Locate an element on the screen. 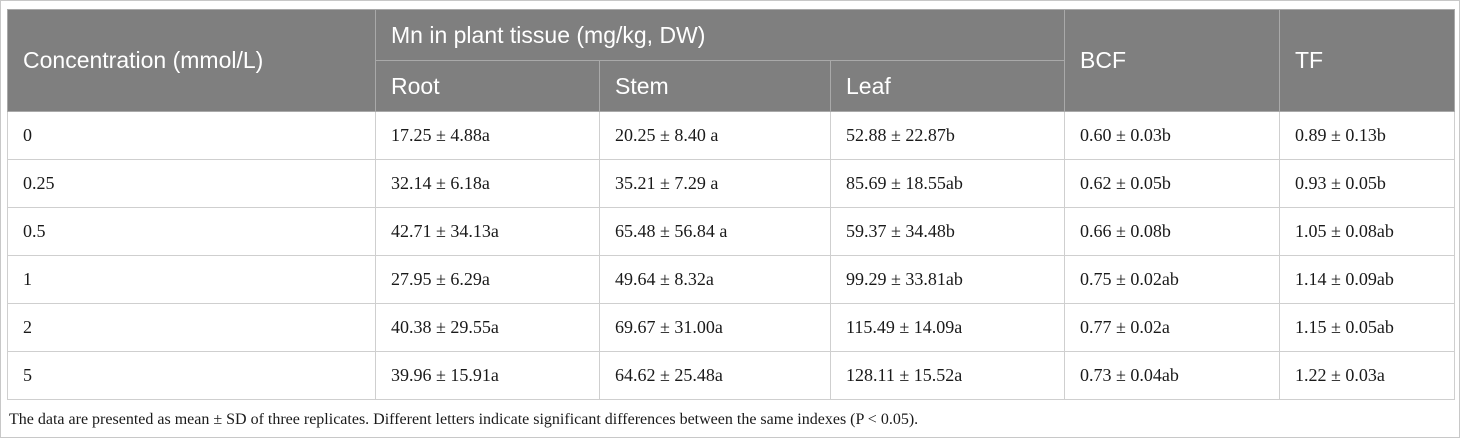 The width and height of the screenshot is (1460, 438). cell-root: 17.25 ± 4.88a is located at coordinates (487, 135).